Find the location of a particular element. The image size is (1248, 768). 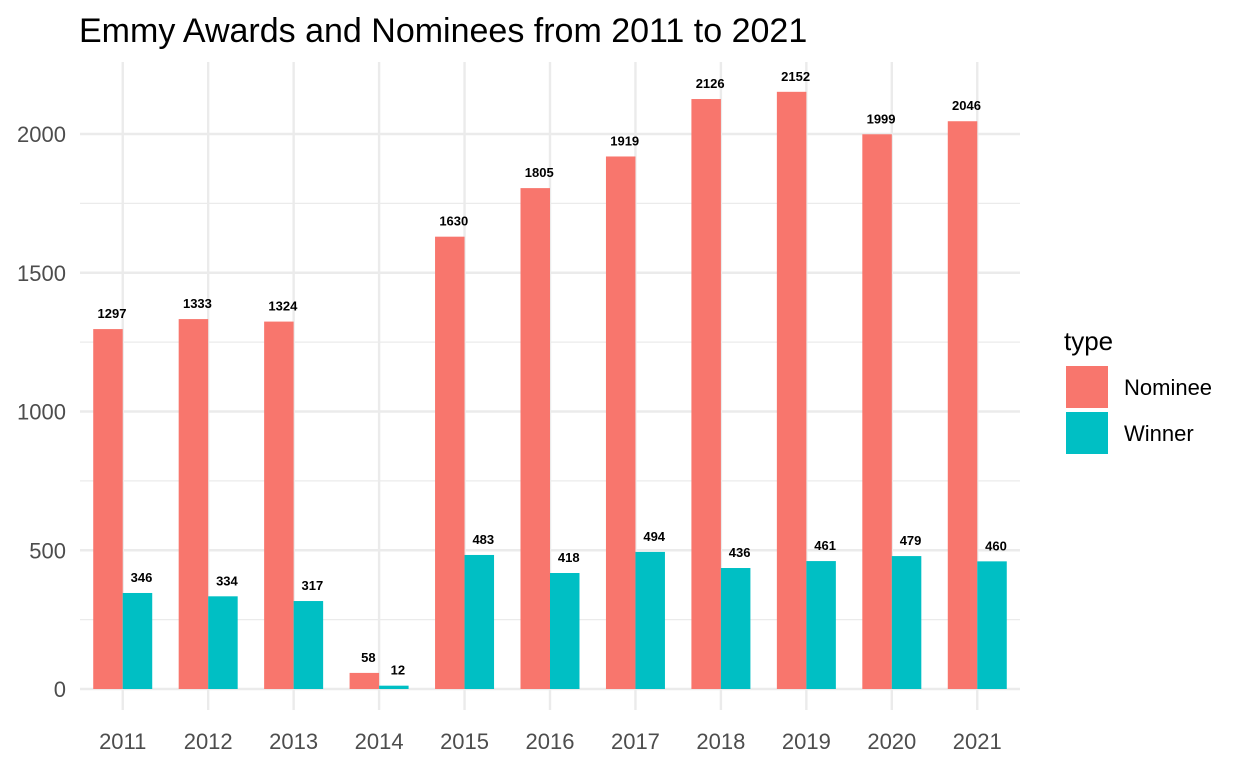

x-tick-label: 2017 is located at coordinates (635, 741).